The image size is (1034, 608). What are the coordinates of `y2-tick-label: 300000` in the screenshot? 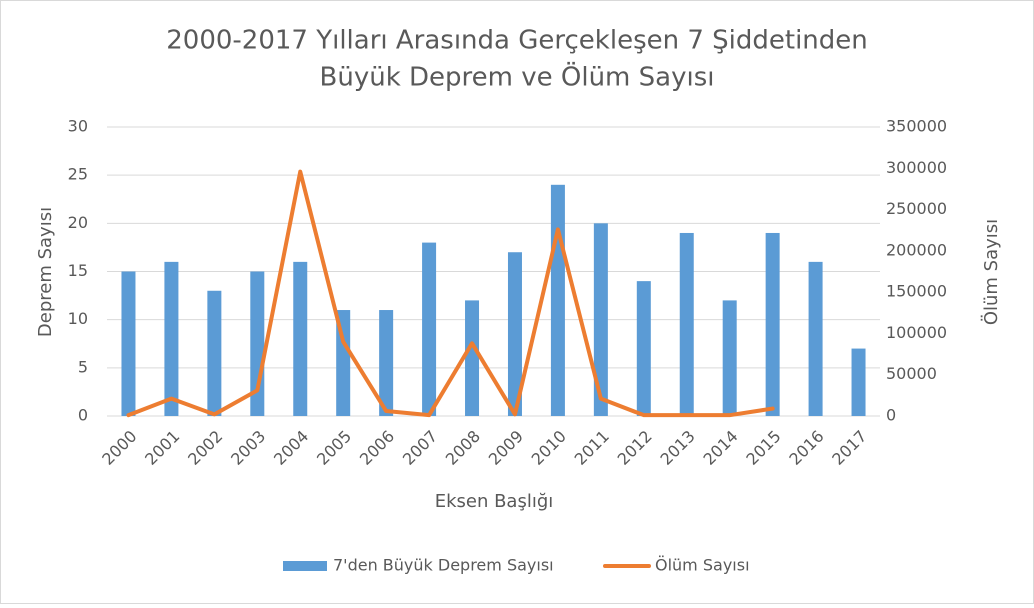 It's located at (916, 167).